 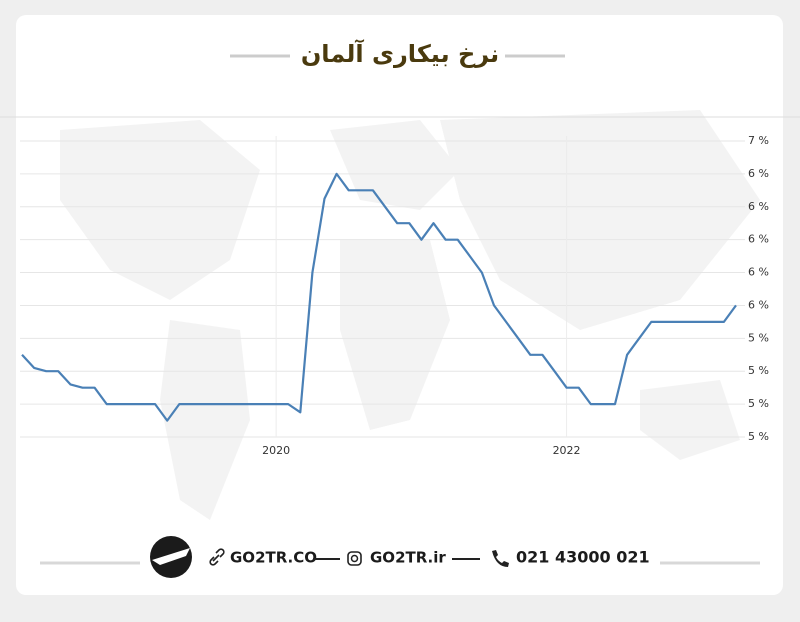 I want to click on link-icon, so click(x=217, y=557).